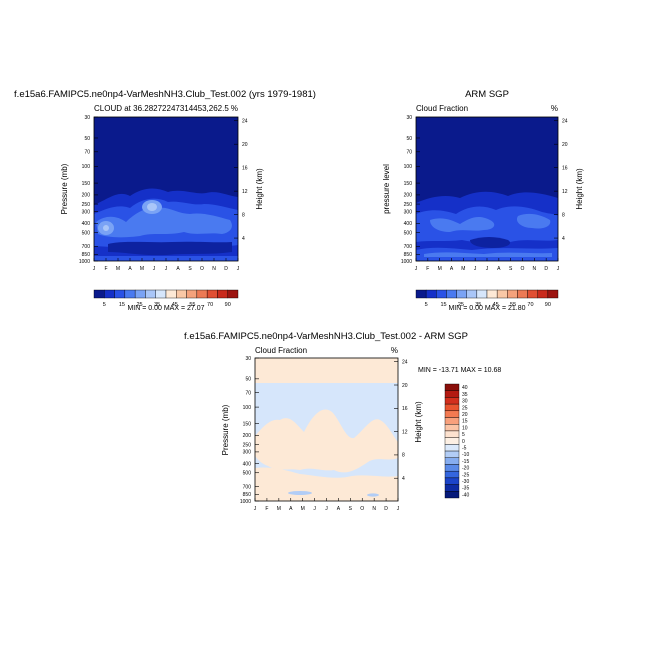  What do you see at coordinates (326, 441) in the screenshot?
I see `diff-contour-mid-positive` at bounding box center [326, 441].